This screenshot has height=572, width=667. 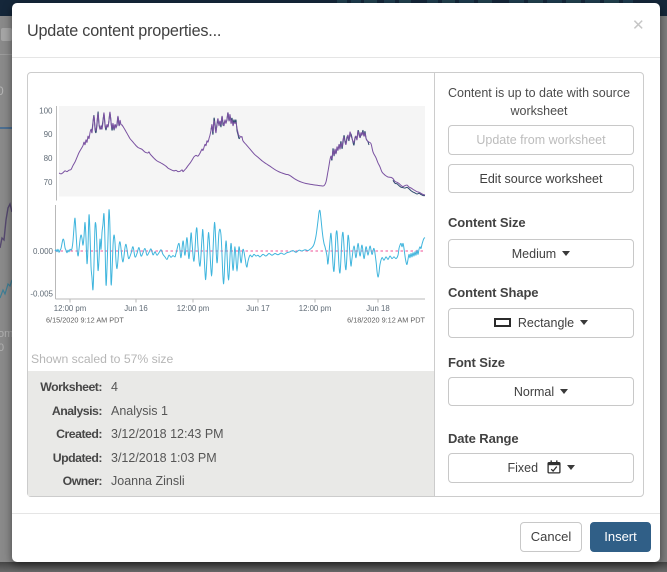 I want to click on svg-text: Jun 18, so click(x=377, y=308).